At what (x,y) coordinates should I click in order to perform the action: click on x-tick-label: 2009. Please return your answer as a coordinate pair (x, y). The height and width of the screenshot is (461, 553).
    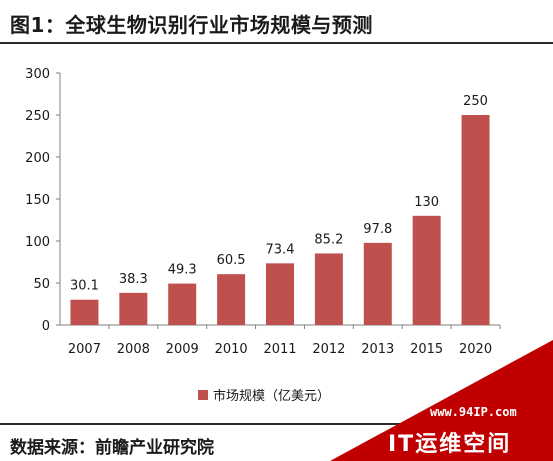
    Looking at the image, I should click on (182, 349).